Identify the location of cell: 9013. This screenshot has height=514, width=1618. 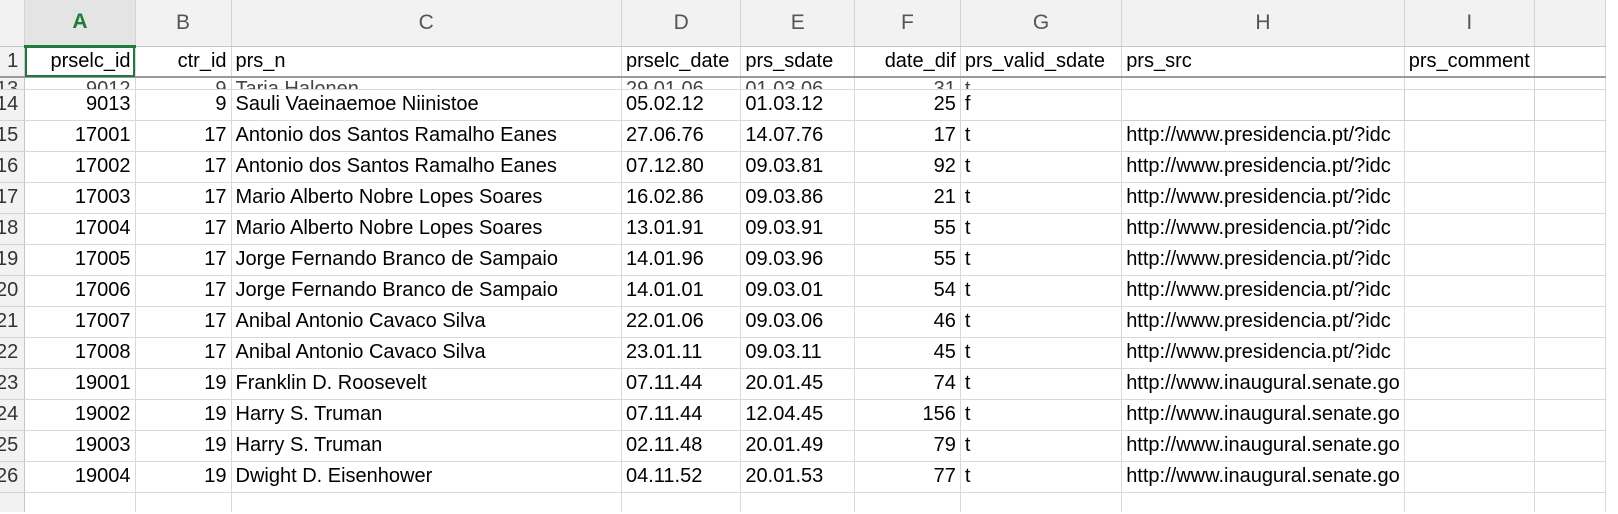
(80, 105).